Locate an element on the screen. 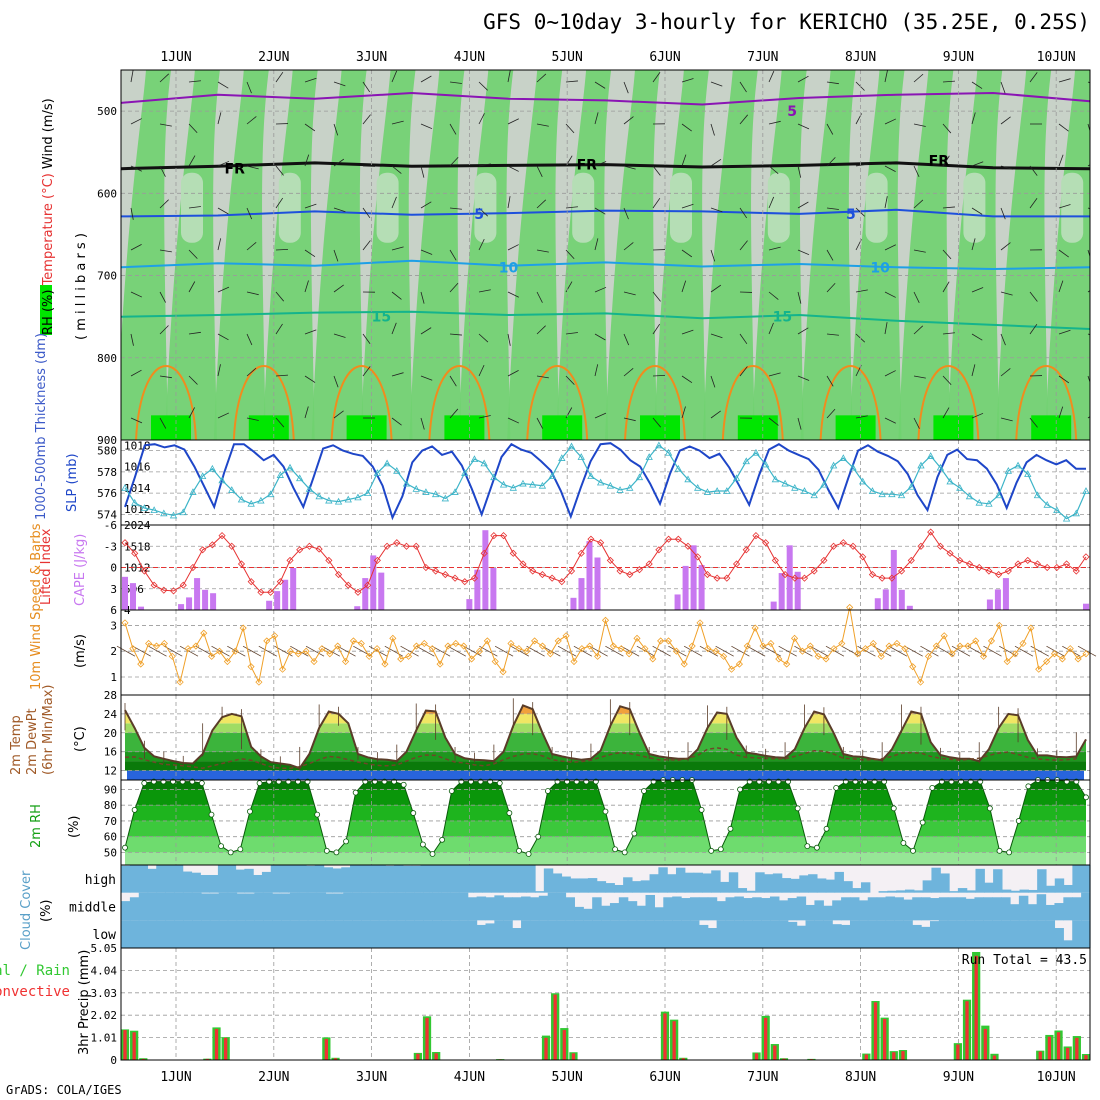  contour-label: 5 is located at coordinates (792, 112).